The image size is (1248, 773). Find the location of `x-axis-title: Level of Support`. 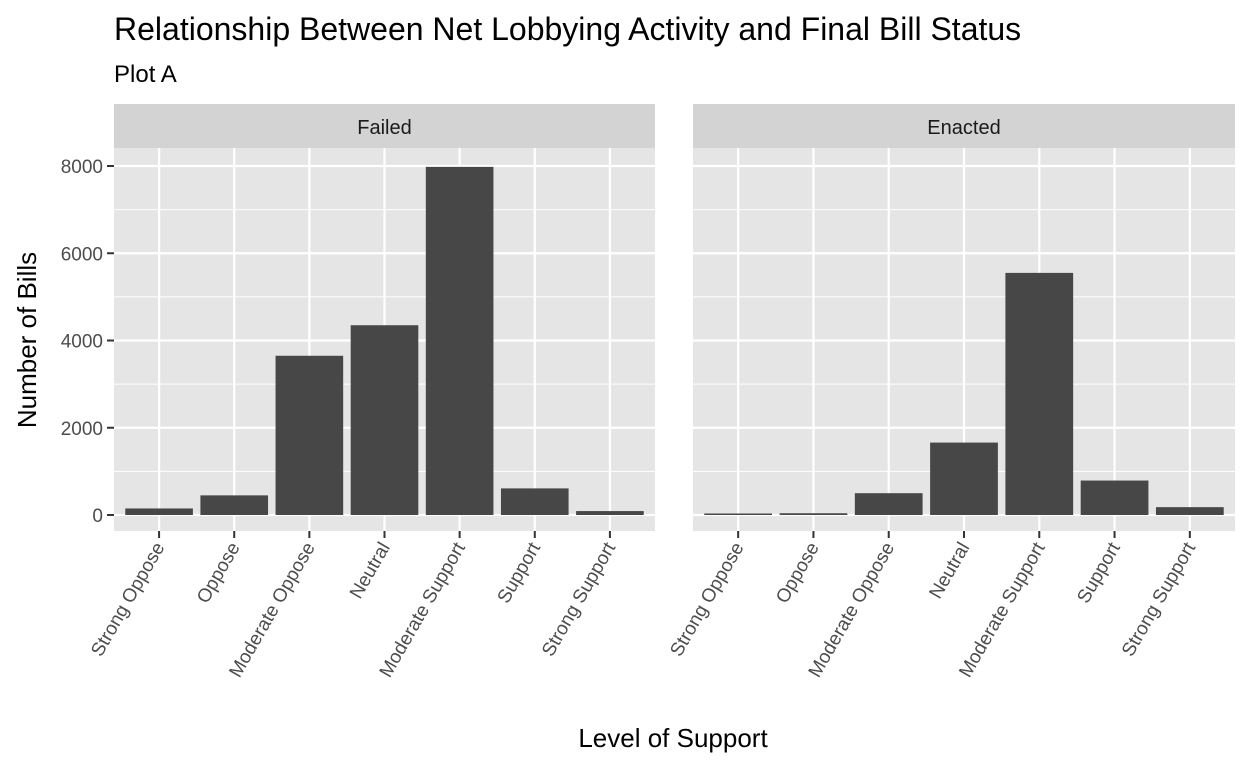

x-axis-title: Level of Support is located at coordinates (673, 738).